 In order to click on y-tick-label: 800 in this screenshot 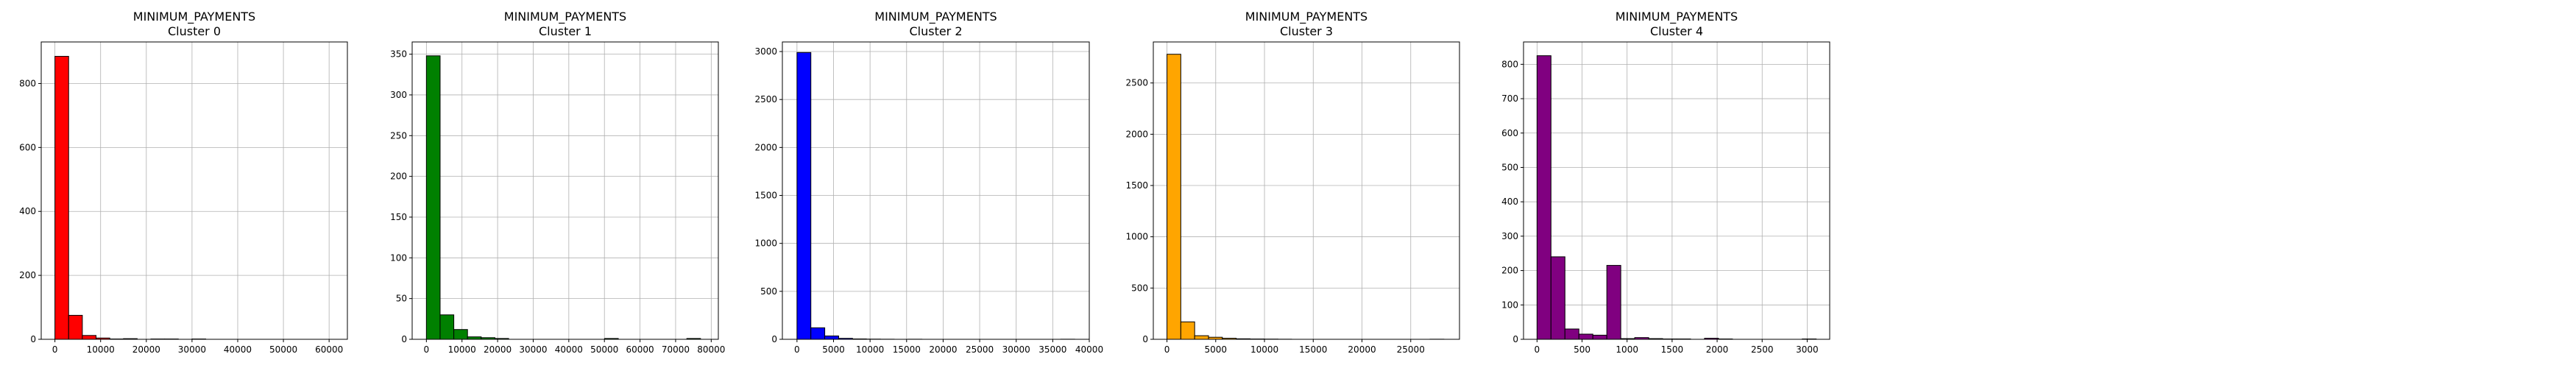, I will do `click(27, 83)`.